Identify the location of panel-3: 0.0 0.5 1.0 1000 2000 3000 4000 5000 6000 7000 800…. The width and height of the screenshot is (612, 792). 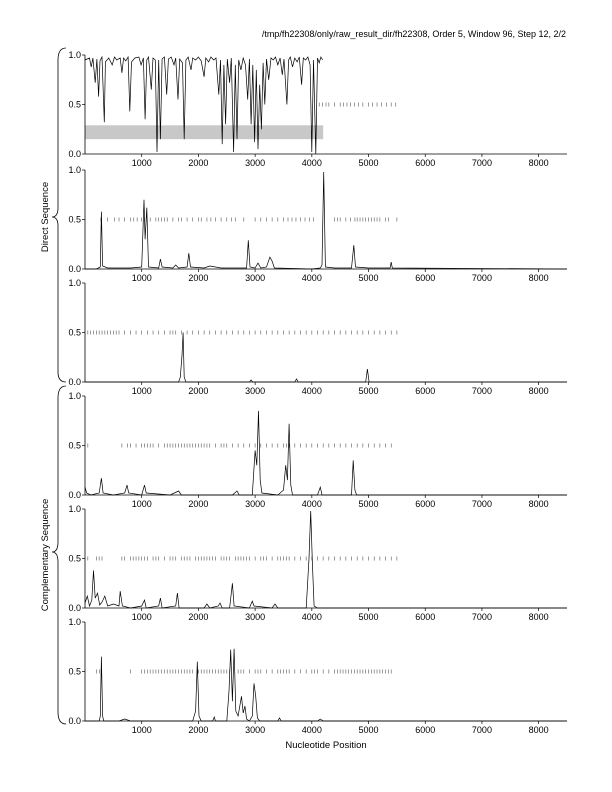
(317, 337).